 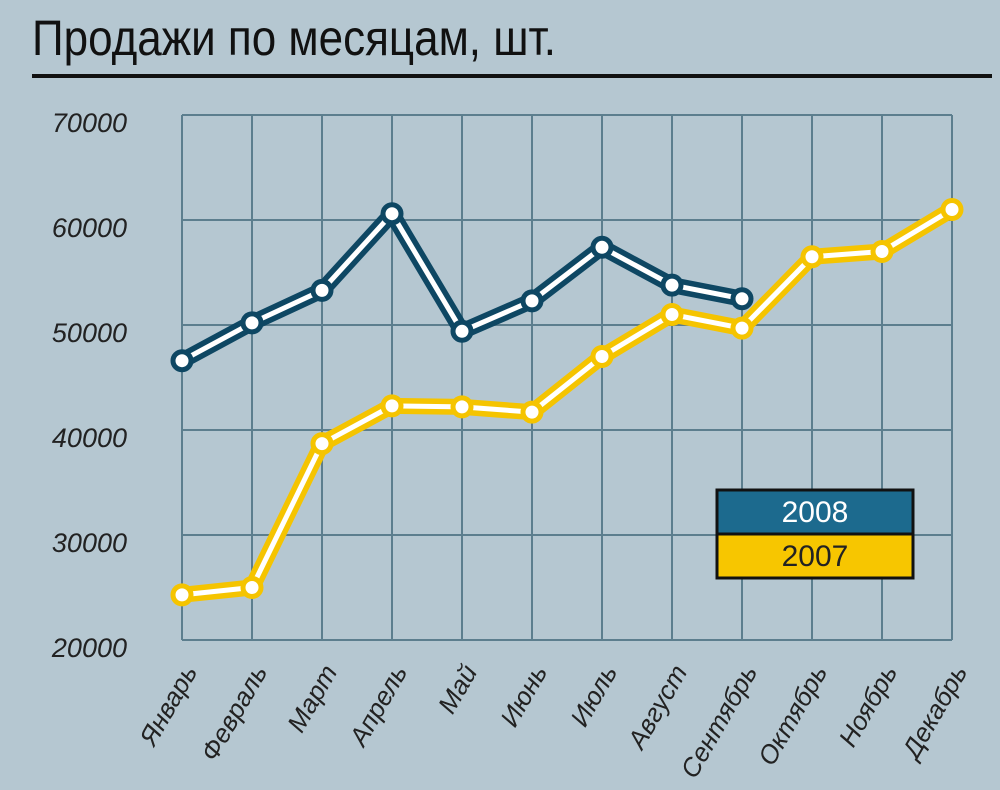 What do you see at coordinates (89, 648) in the screenshot?
I see `y-tick-label: 20000` at bounding box center [89, 648].